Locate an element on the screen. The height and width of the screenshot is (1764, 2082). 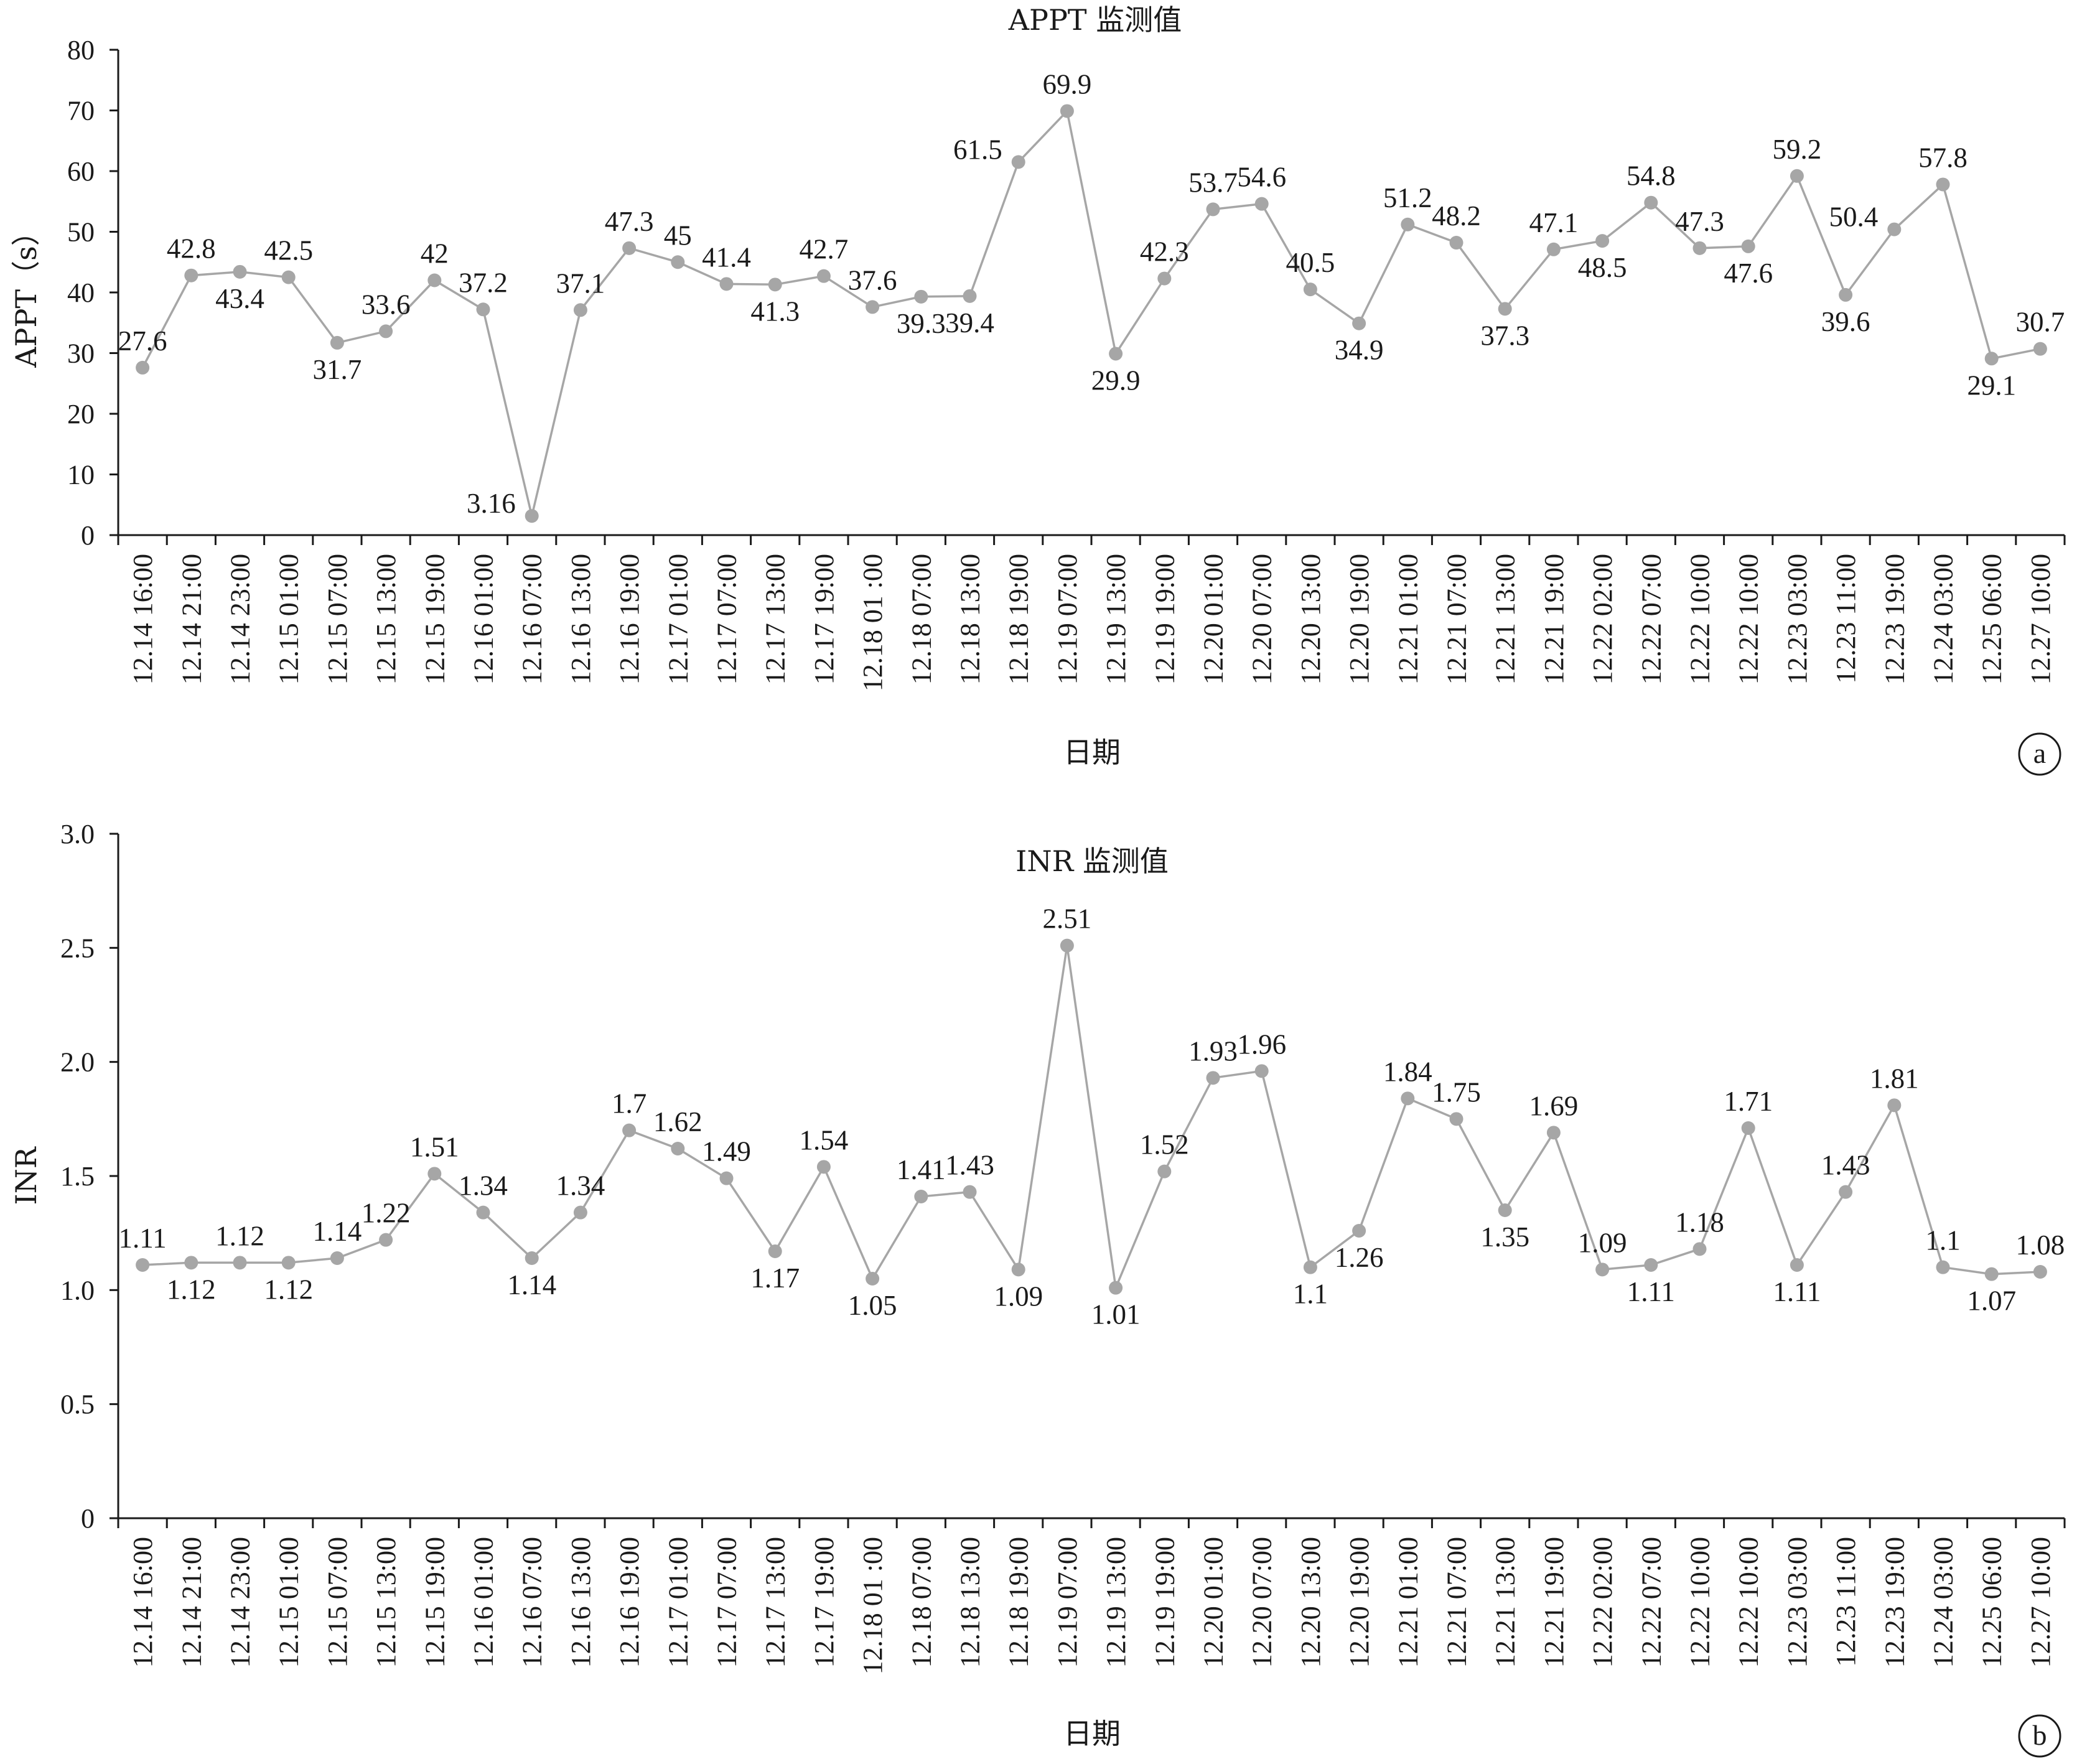
inr-x-tick-label: 12.27 10:00 is located at coordinates (2040, 1603).